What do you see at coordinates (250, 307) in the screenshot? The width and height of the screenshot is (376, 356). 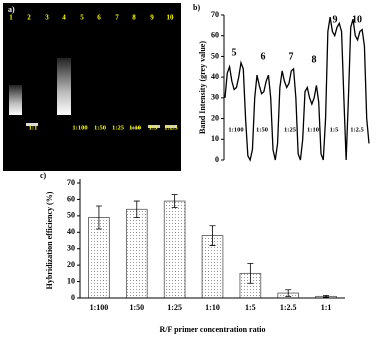 I see `x-tick-label: 1:5` at bounding box center [250, 307].